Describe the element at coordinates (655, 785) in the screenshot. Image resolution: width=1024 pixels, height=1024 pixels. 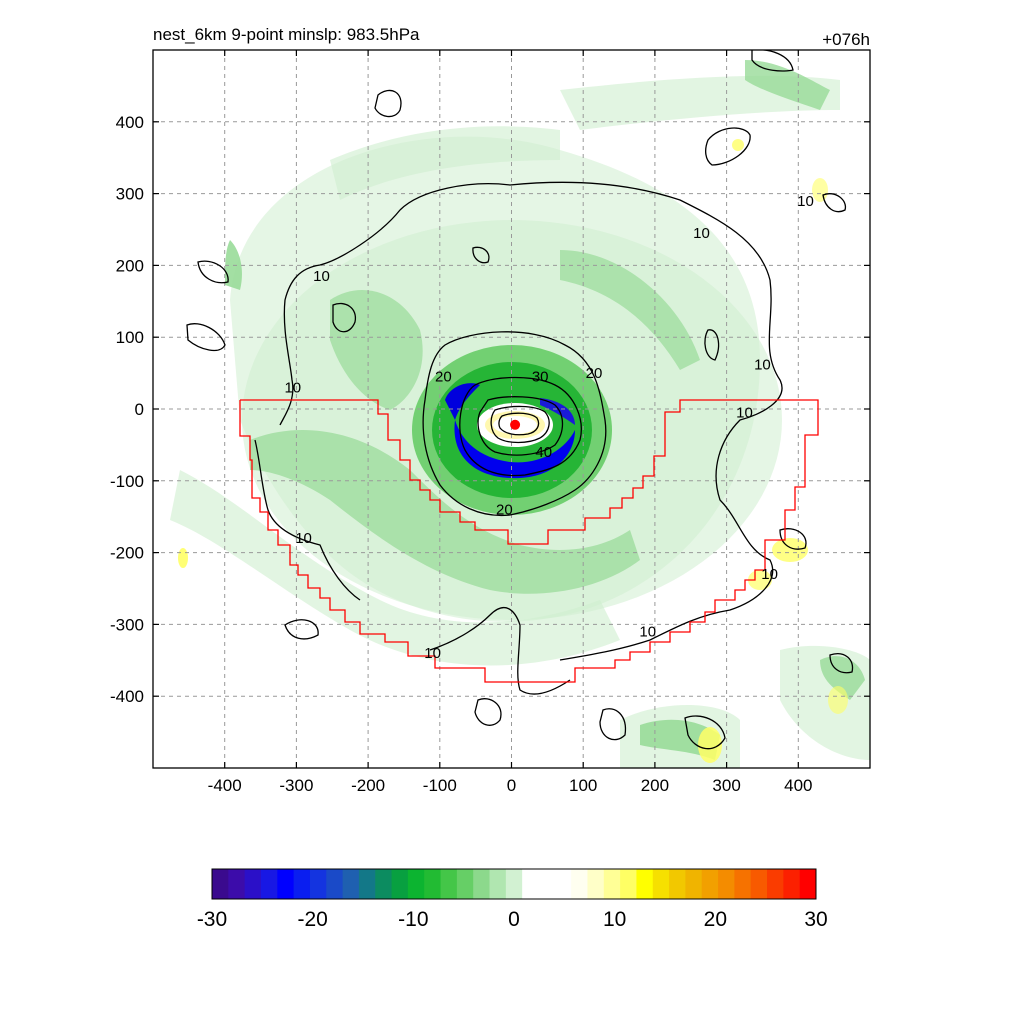
I see `x-tick-label: 200` at that location.